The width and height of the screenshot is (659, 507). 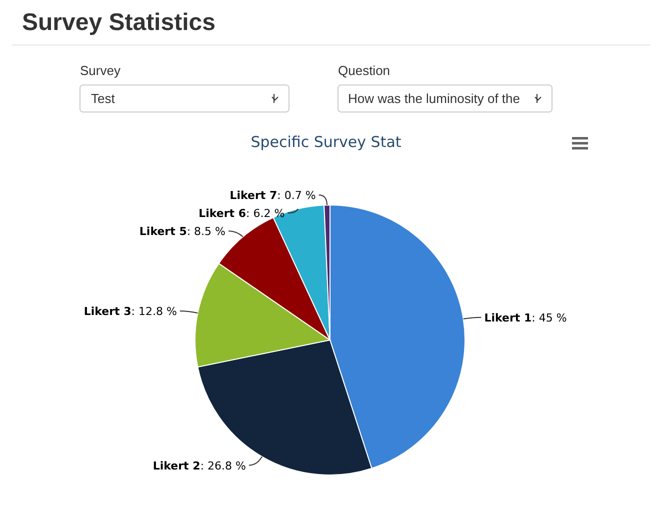 I want to click on text: Survey, so click(x=100, y=70).